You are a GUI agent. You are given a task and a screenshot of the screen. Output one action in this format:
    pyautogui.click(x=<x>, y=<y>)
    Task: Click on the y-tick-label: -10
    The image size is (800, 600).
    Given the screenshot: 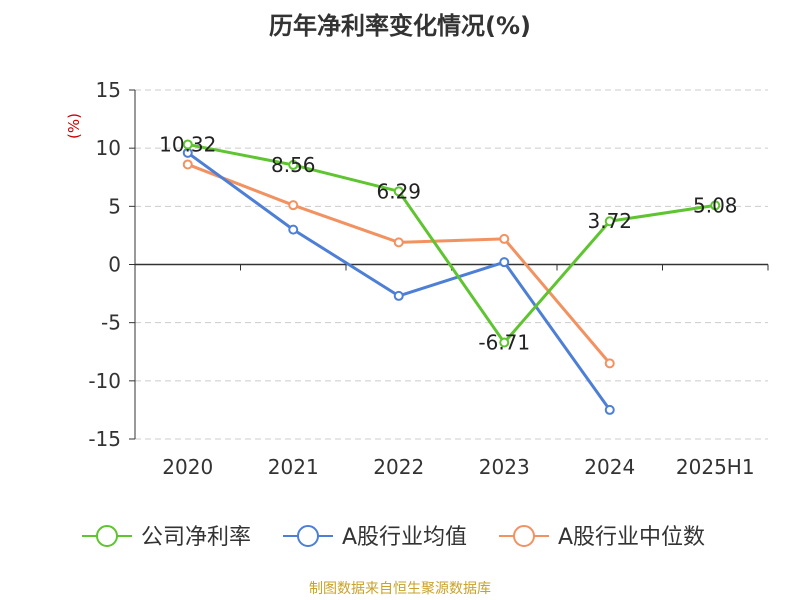 What is the action you would take?
    pyautogui.click(x=104, y=381)
    